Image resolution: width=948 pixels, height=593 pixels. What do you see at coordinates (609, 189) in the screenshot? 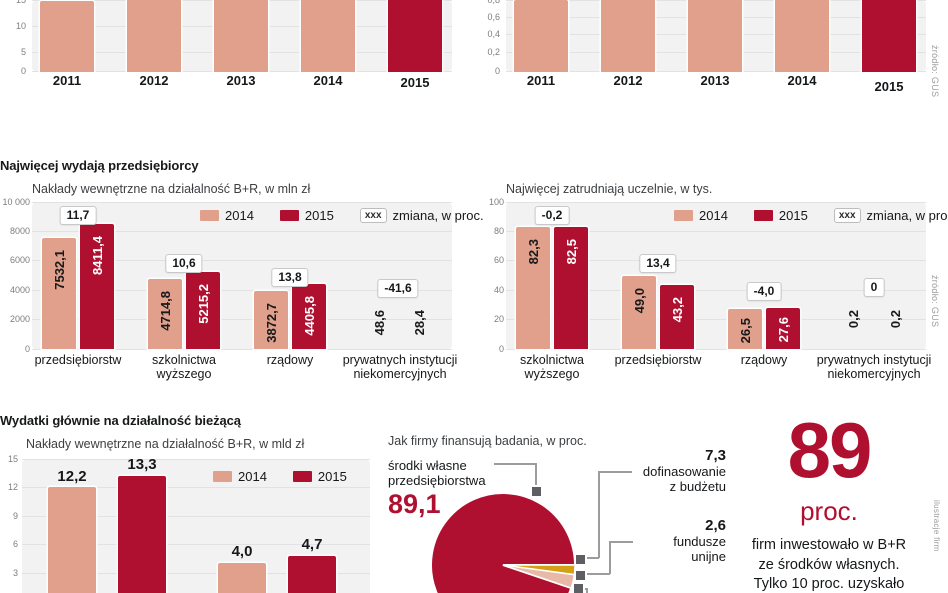
I see `section-subtitle-mid-right: Najwięcej zatrudniają uczelnie, w tys.` at bounding box center [609, 189].